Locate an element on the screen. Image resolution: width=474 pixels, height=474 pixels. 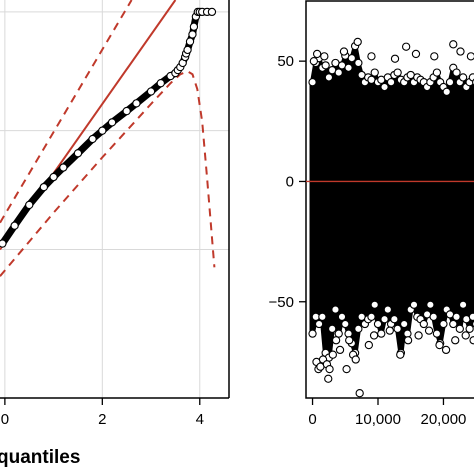
residual-y-tick-label: 0 is located at coordinates (290, 181).